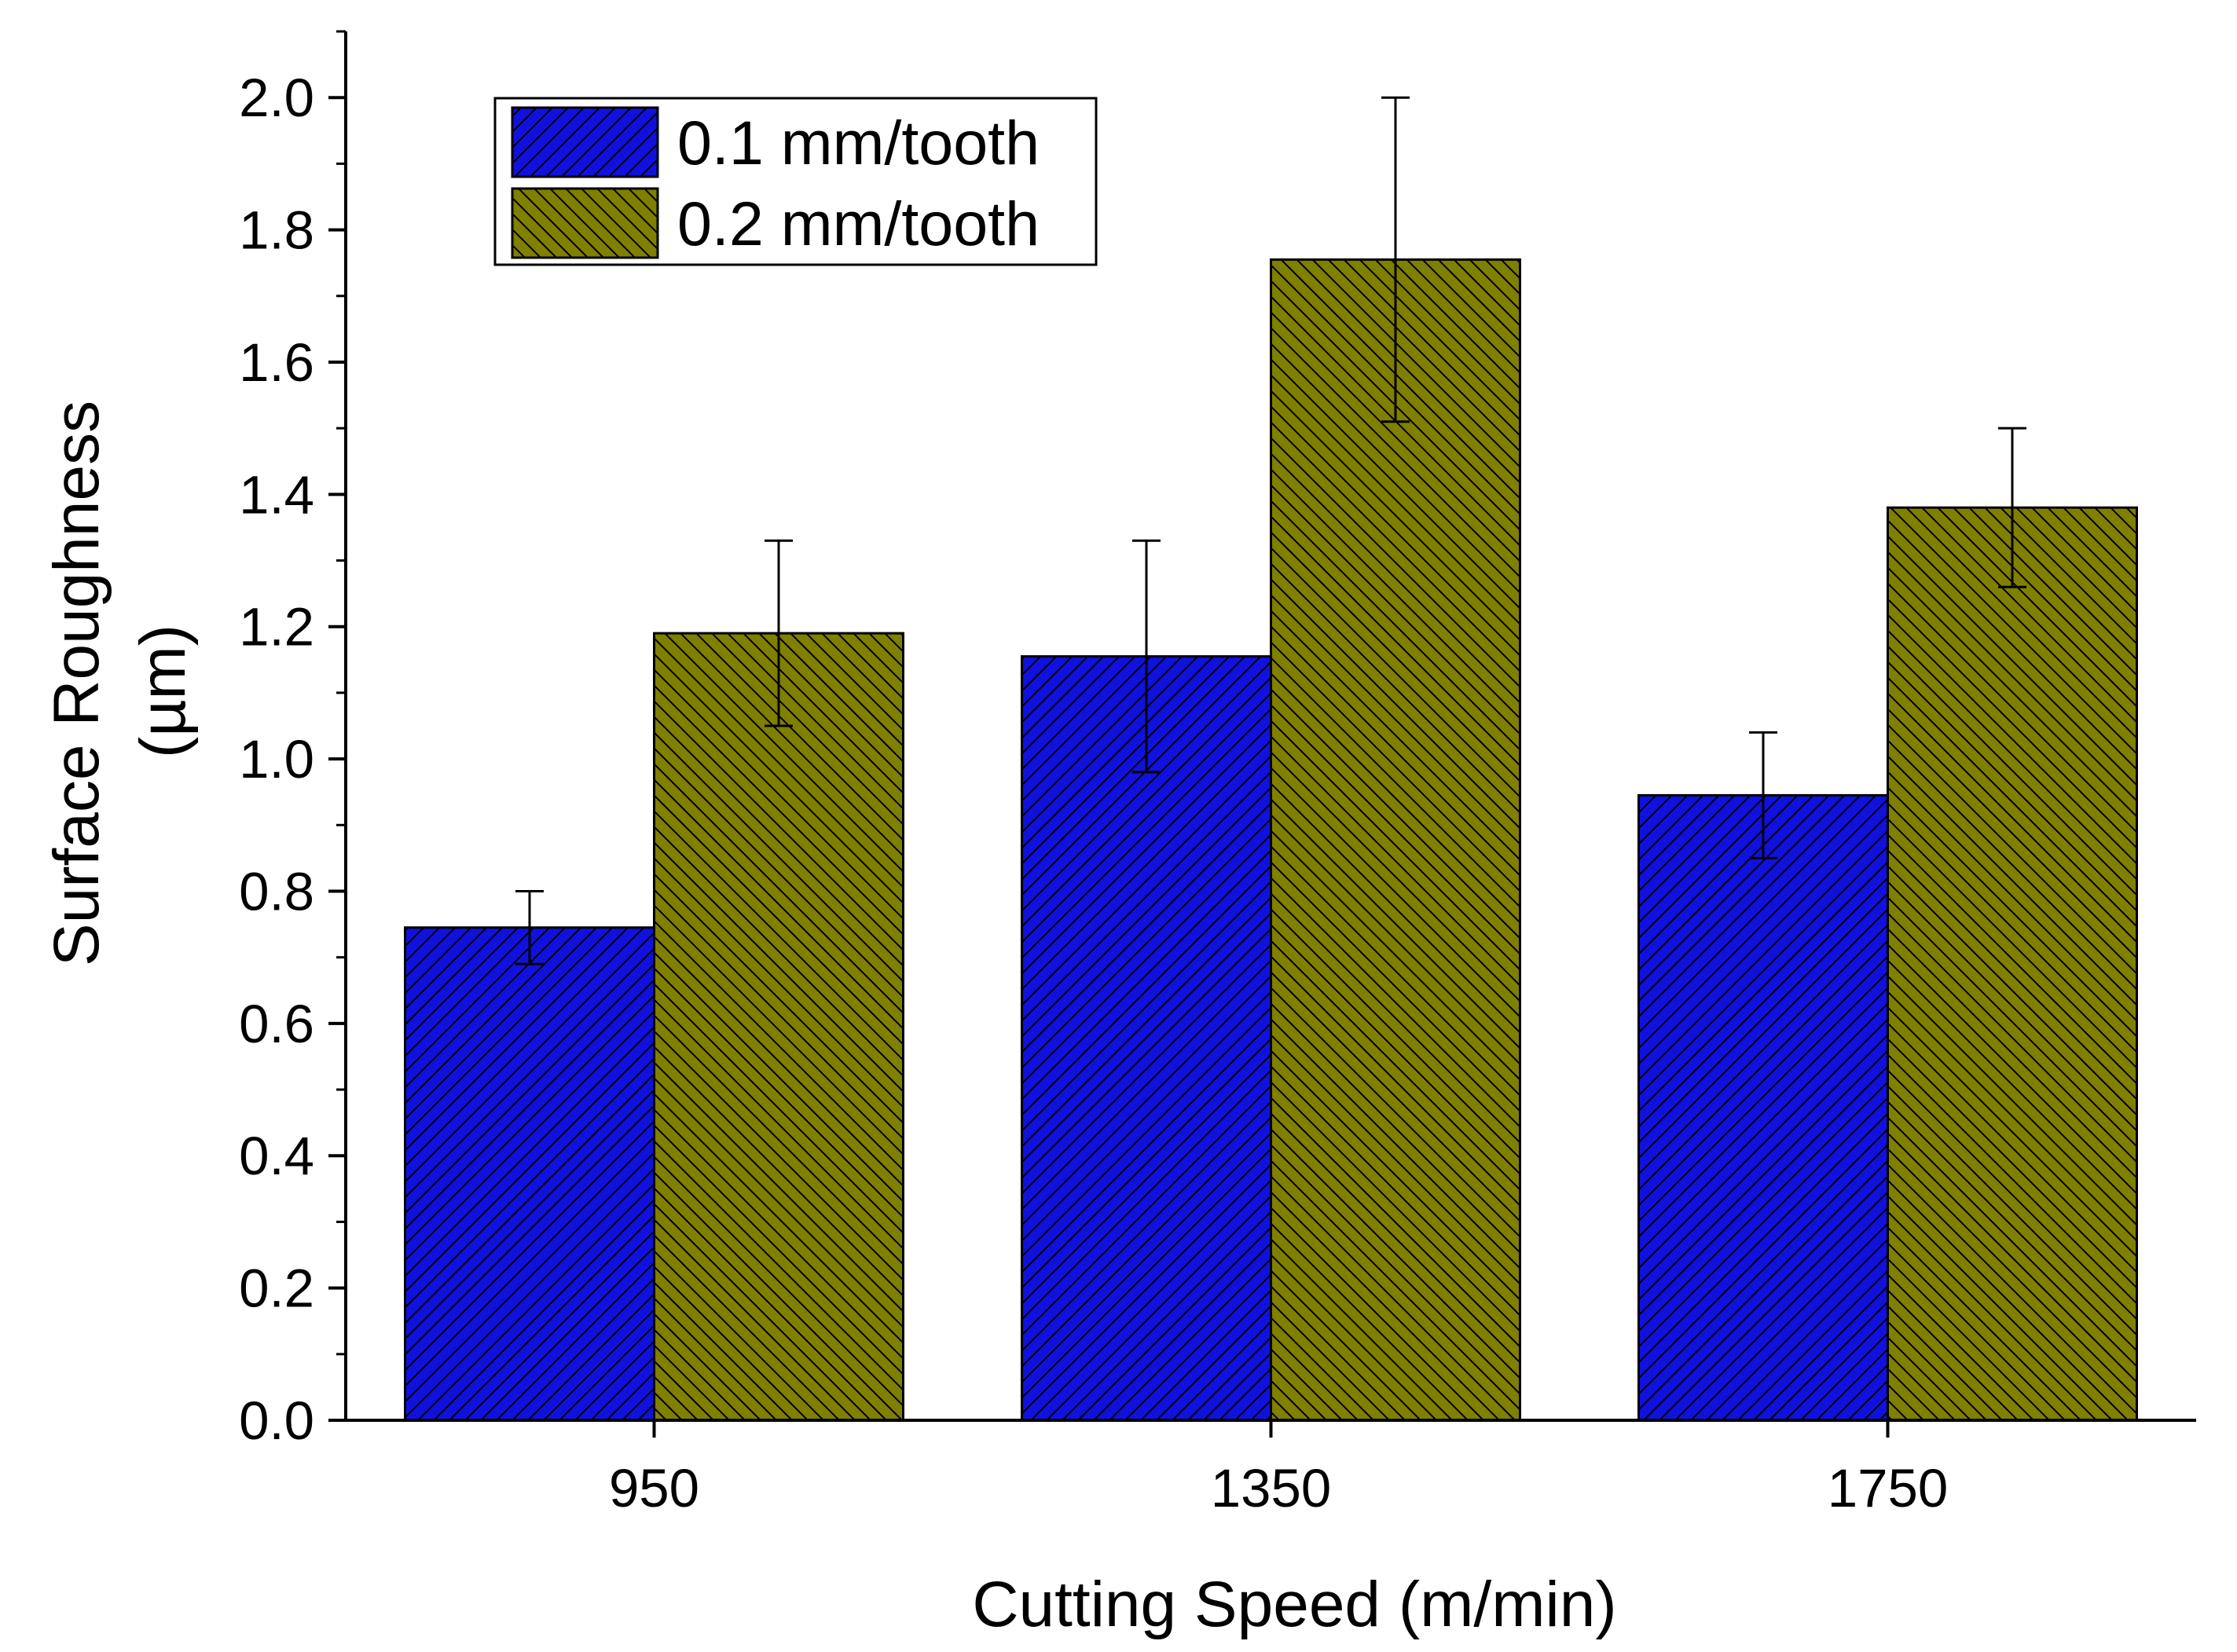 Image resolution: width=2237 pixels, height=1652 pixels. Describe the element at coordinates (276, 98) in the screenshot. I see `y-tick-label: 2.0` at that location.